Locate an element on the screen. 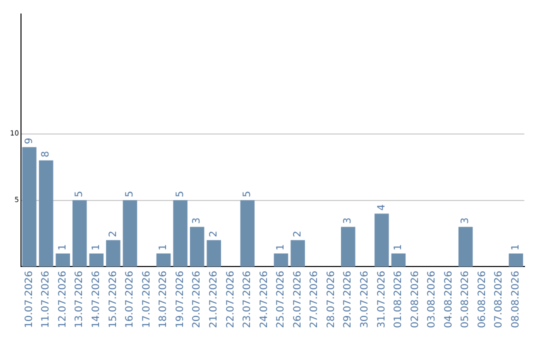 The height and width of the screenshot is (340, 540). x-tick-label: 24.07.2026 is located at coordinates (264, 299).